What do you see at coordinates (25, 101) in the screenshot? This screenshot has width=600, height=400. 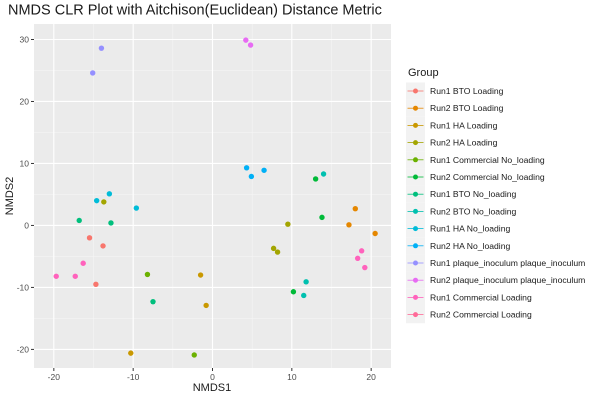 I see `y-tick-label: 20` at bounding box center [25, 101].